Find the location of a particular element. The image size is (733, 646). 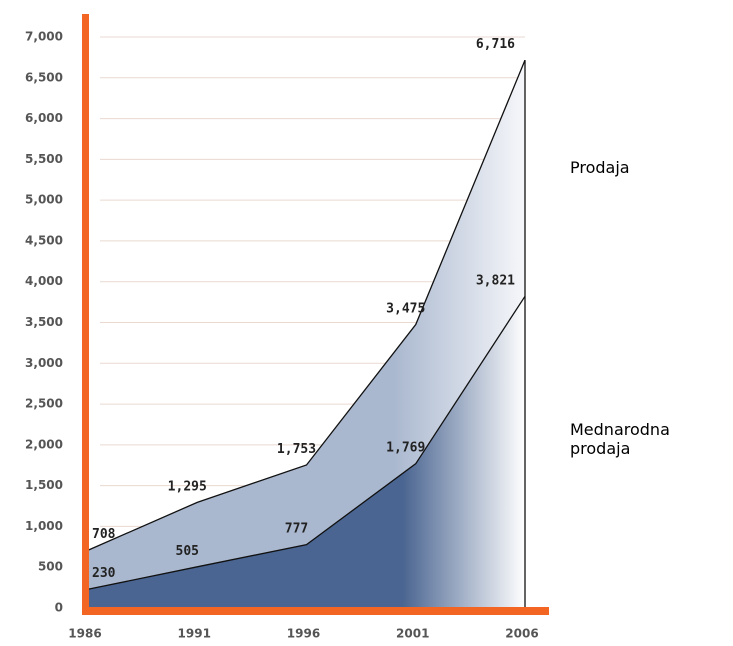

data-label: 708 is located at coordinates (104, 534).